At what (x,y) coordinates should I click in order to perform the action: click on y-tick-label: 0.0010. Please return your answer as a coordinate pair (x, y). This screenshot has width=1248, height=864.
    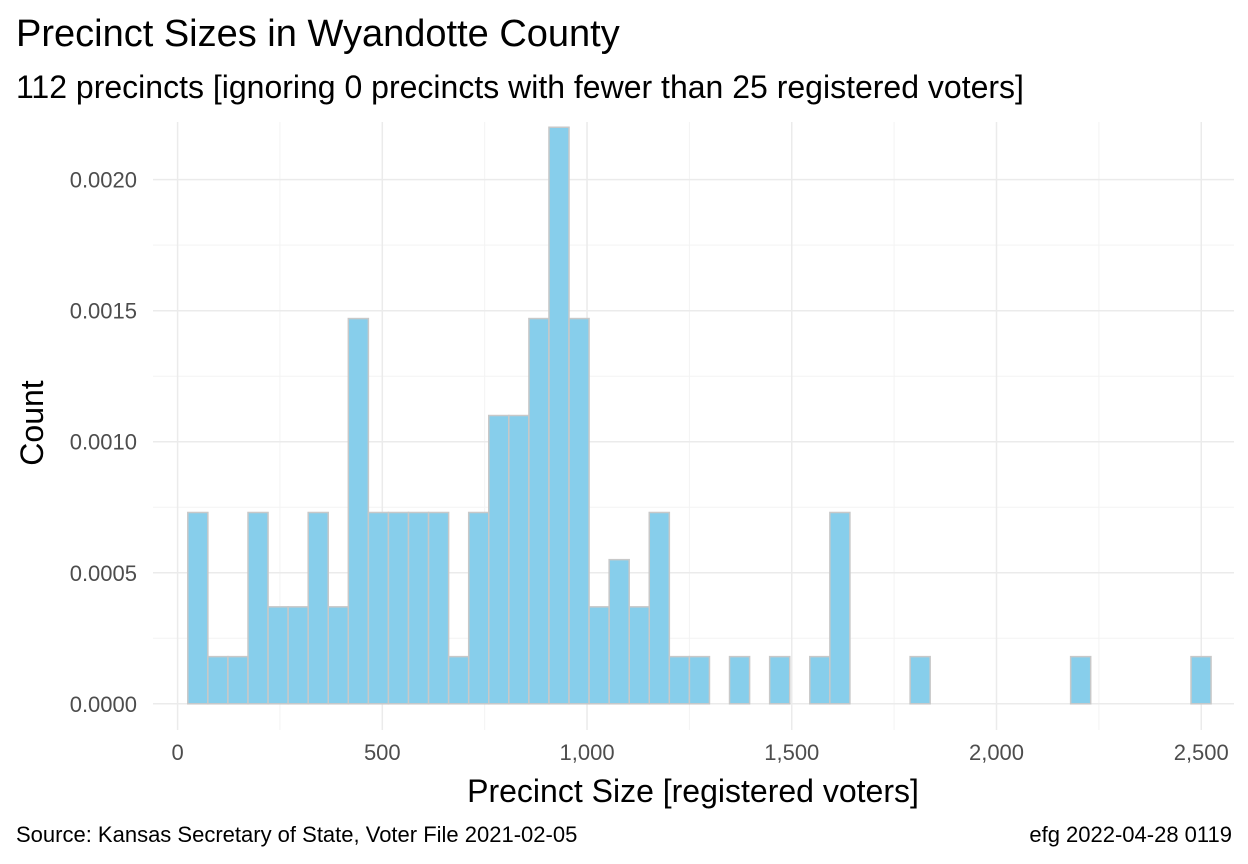
    Looking at the image, I should click on (103, 442).